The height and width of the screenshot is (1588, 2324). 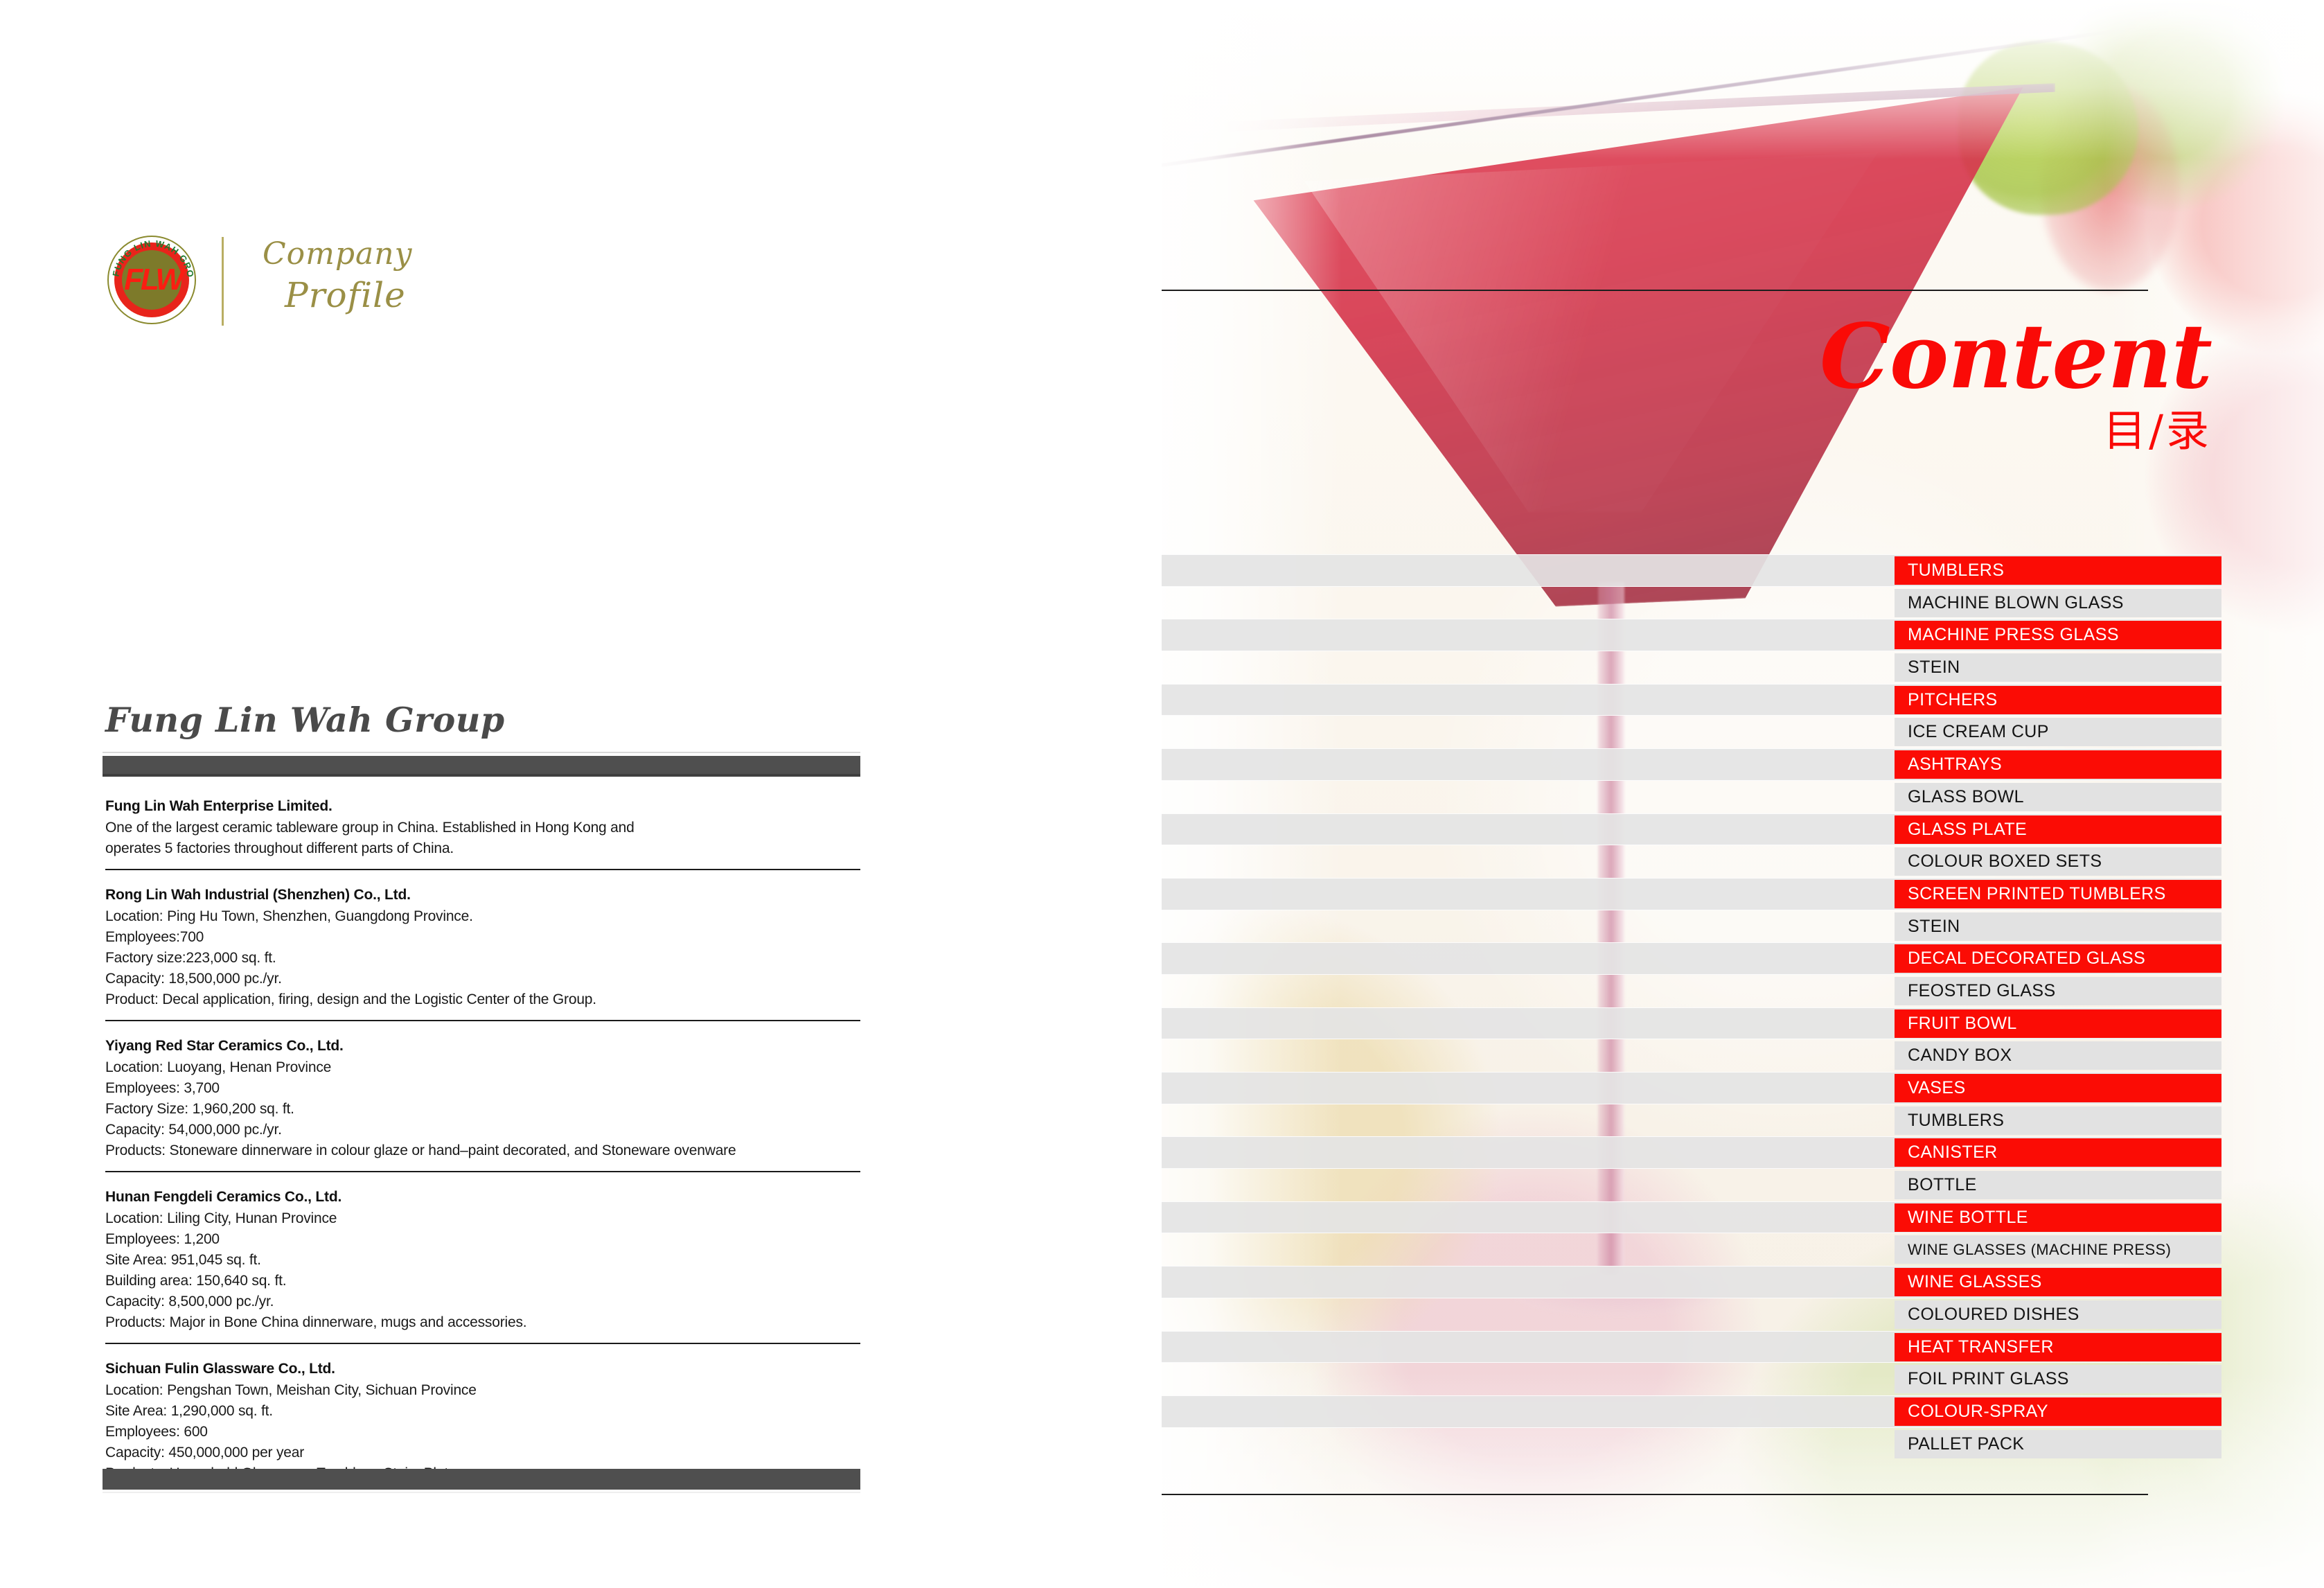 I want to click on toc-label-en: COLOURED DISHES, so click(x=2058, y=1314).